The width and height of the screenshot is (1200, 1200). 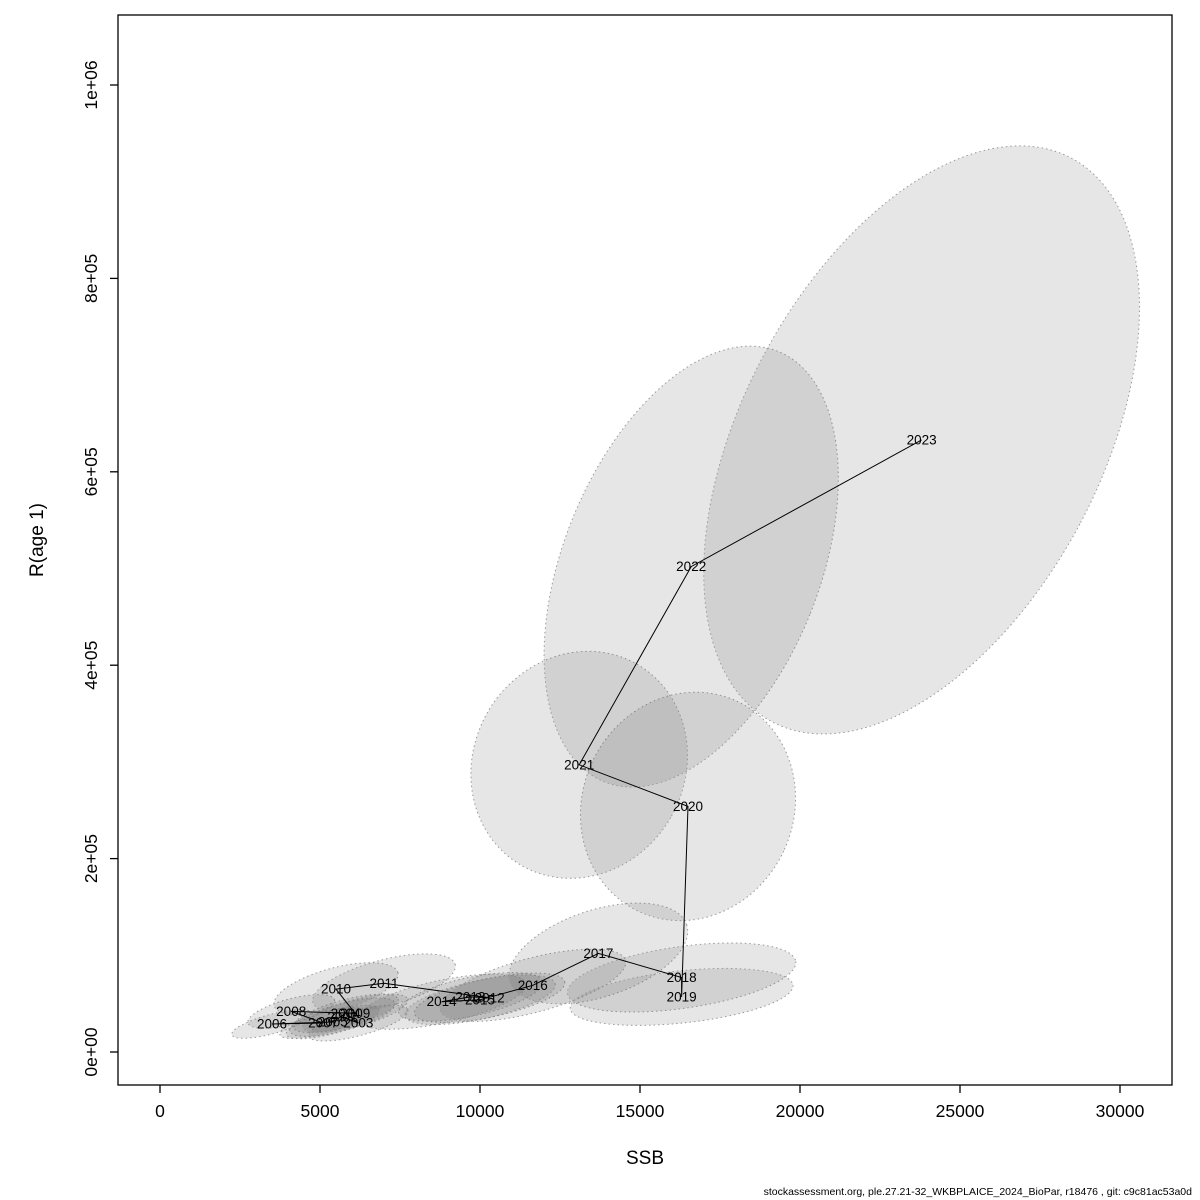 What do you see at coordinates (91, 471) in the screenshot?
I see `y-tick-label: 6e+05` at bounding box center [91, 471].